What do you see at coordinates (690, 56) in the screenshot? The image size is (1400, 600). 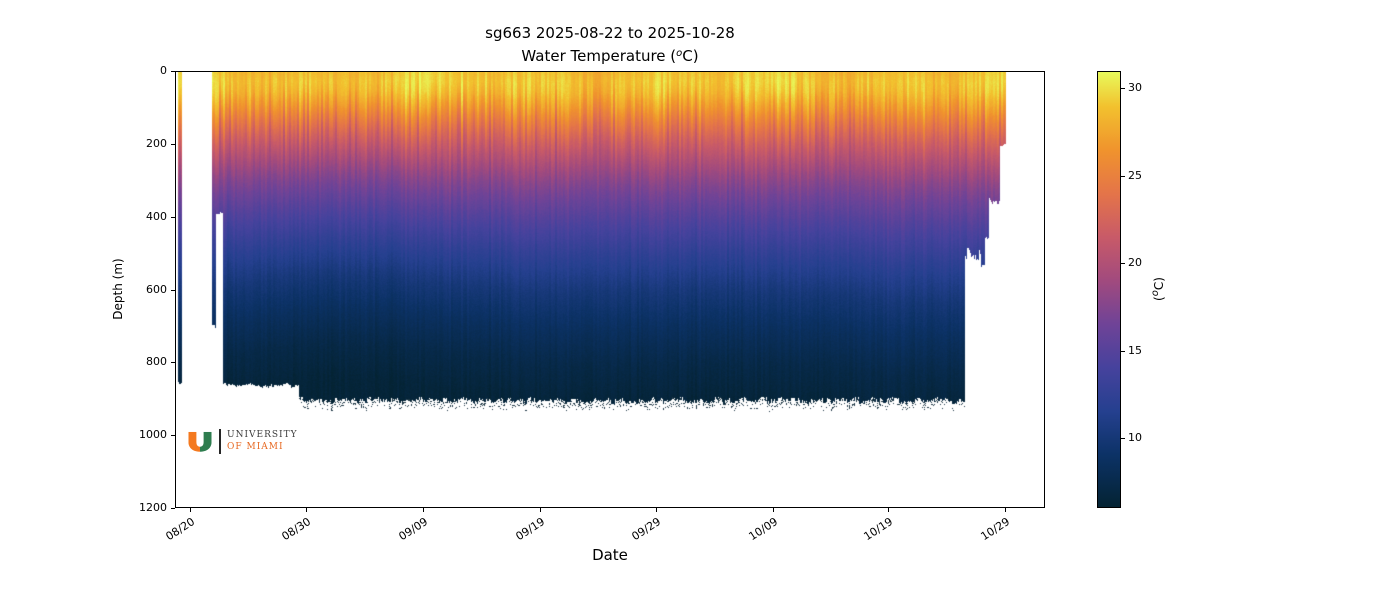 I see `chart-subtitle-unit: C)` at bounding box center [690, 56].